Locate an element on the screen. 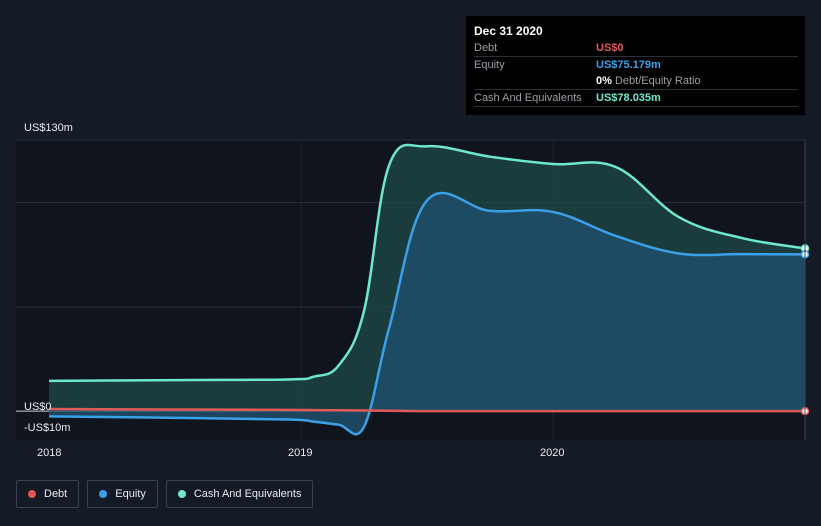 This screenshot has height=526, width=821. x-tick-2018: 2018 is located at coordinates (49, 453).